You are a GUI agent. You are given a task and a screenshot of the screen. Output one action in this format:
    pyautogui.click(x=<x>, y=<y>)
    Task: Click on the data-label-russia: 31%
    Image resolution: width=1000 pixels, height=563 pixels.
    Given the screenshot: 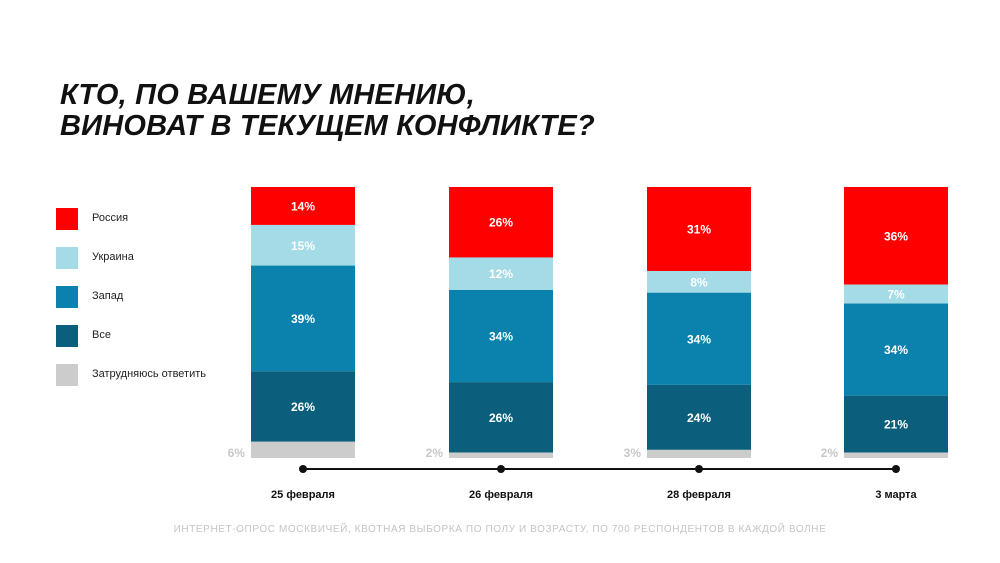 What is the action you would take?
    pyautogui.click(x=699, y=230)
    